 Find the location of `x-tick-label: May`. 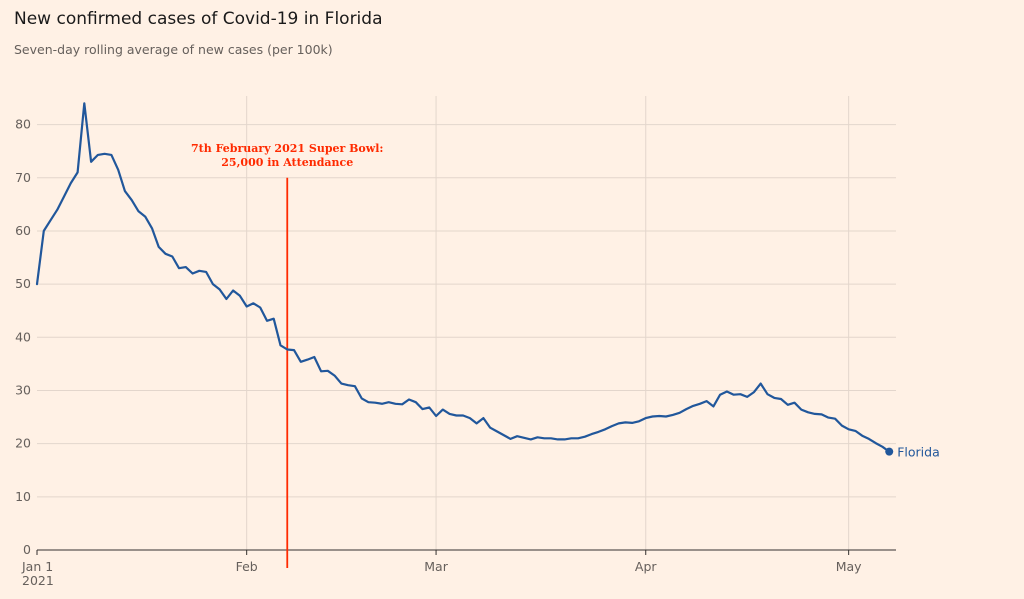

x-tick-label: May is located at coordinates (849, 566).